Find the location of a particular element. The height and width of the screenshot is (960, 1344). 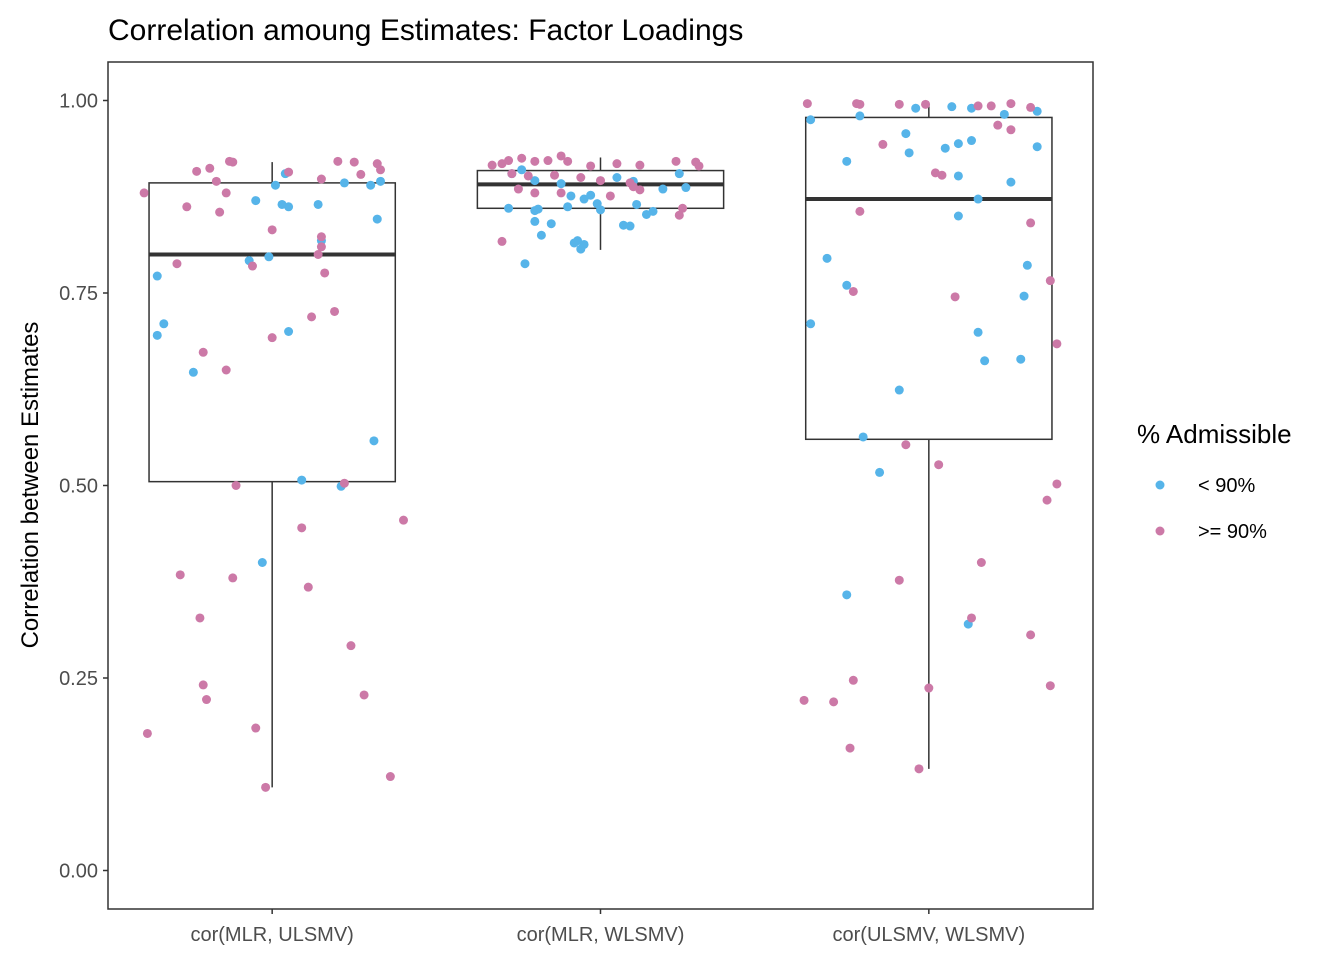

legend-key is located at coordinates (1160, 485).